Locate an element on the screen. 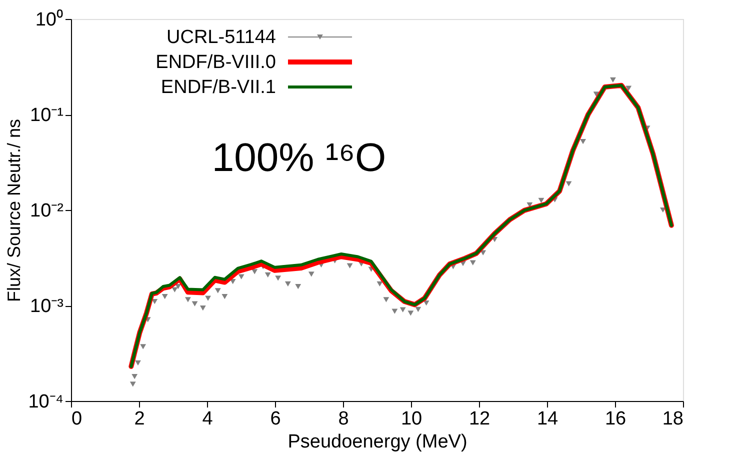 This screenshot has height=475, width=745. x-tick-label: 8 is located at coordinates (343, 419).